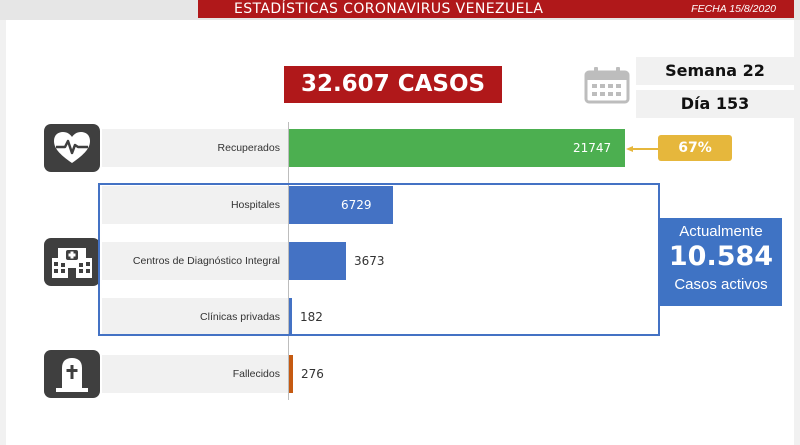  I want to click on category-label-clinicas: Clínicas privadas, so click(195, 317).